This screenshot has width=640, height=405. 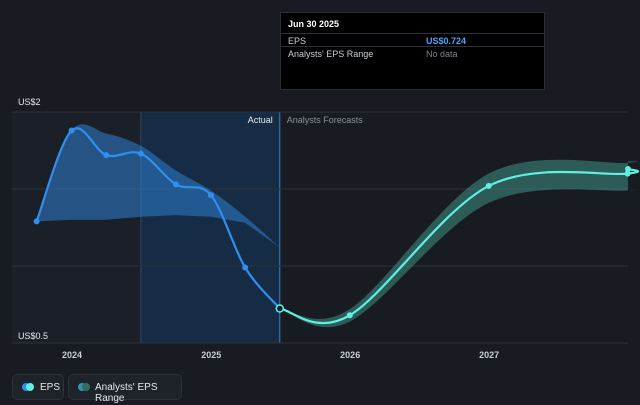 I want to click on legend-eps-label: EPS, so click(x=50, y=387).